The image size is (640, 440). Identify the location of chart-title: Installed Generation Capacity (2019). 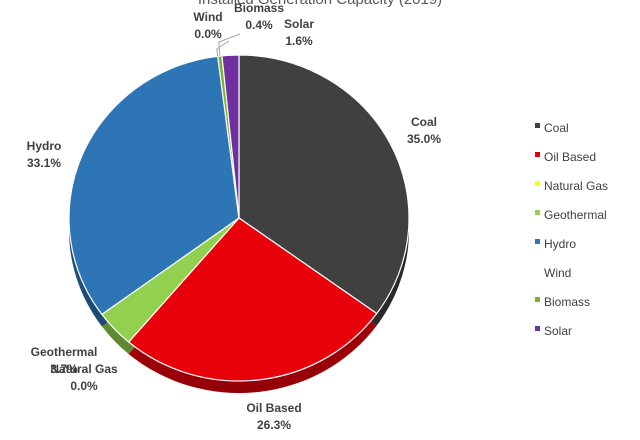
(320, 4).